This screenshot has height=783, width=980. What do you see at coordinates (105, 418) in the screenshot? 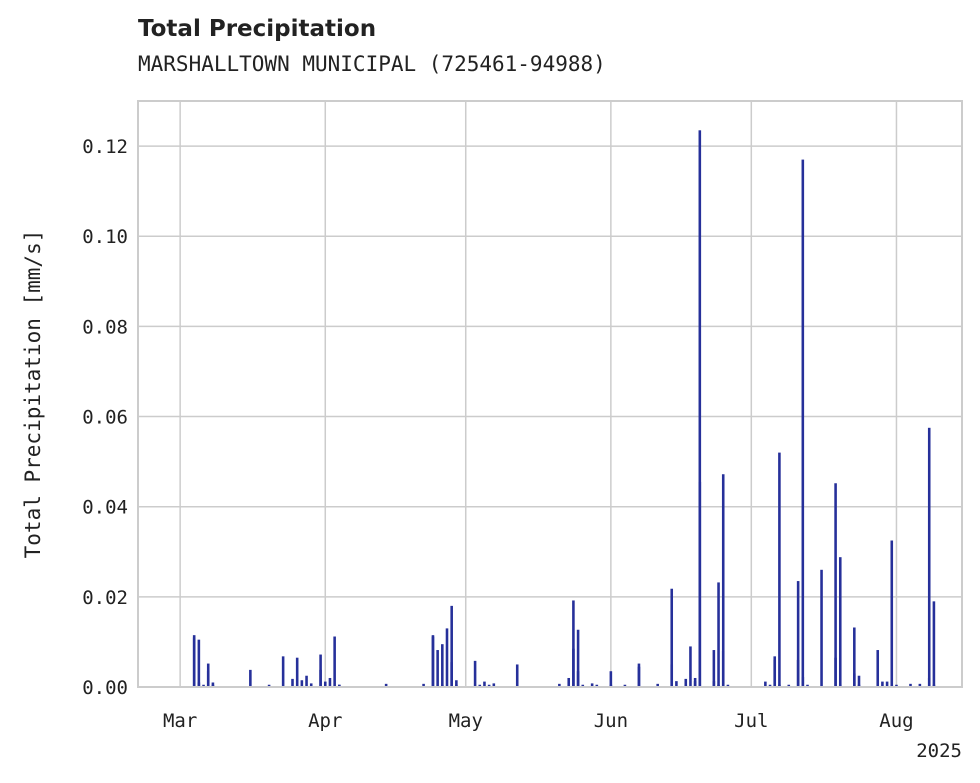
I see `y-tick-label: 0.06` at bounding box center [105, 418].